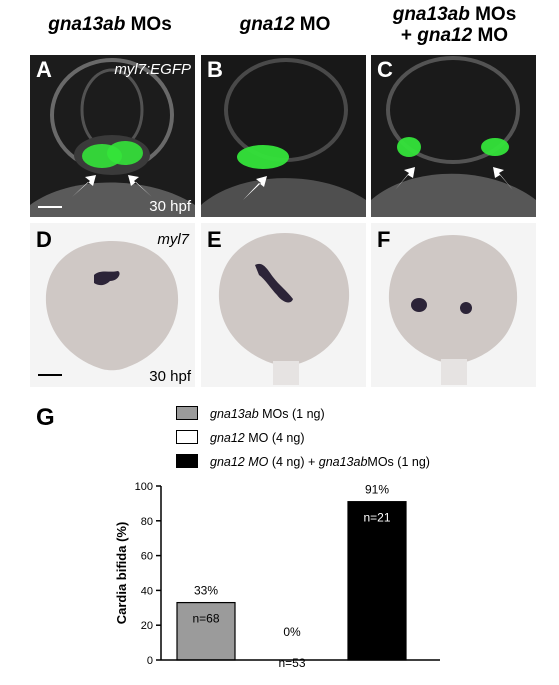 Image resolution: width=559 pixels, height=685 pixels. Describe the element at coordinates (377, 490) in the screenshot. I see `bar-percent-label: 91%` at that location.